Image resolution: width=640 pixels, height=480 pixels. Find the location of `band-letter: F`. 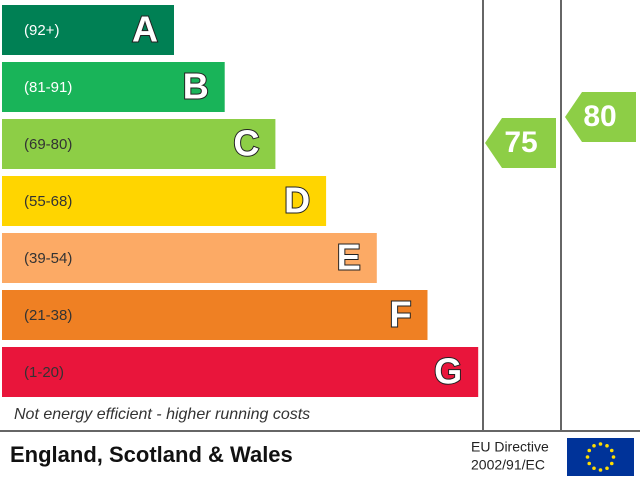

band-letter: F is located at coordinates (401, 314).